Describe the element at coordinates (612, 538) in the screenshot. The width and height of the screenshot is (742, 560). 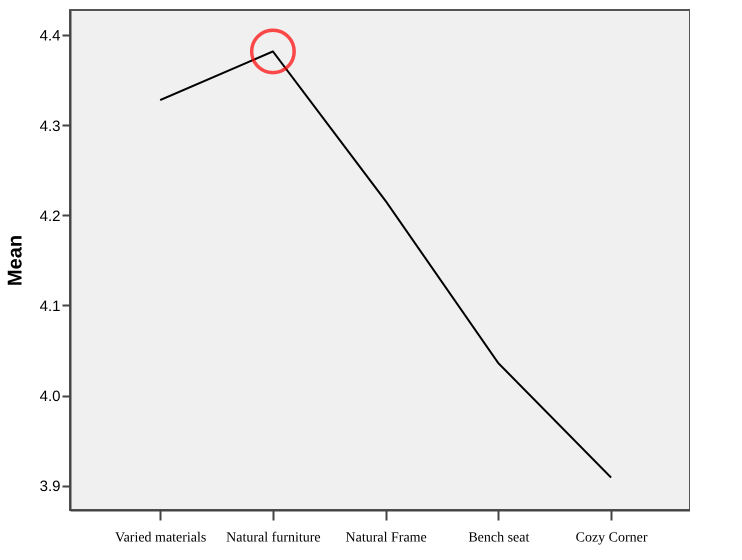
I see `x-tick-label: Cozy Corner` at that location.